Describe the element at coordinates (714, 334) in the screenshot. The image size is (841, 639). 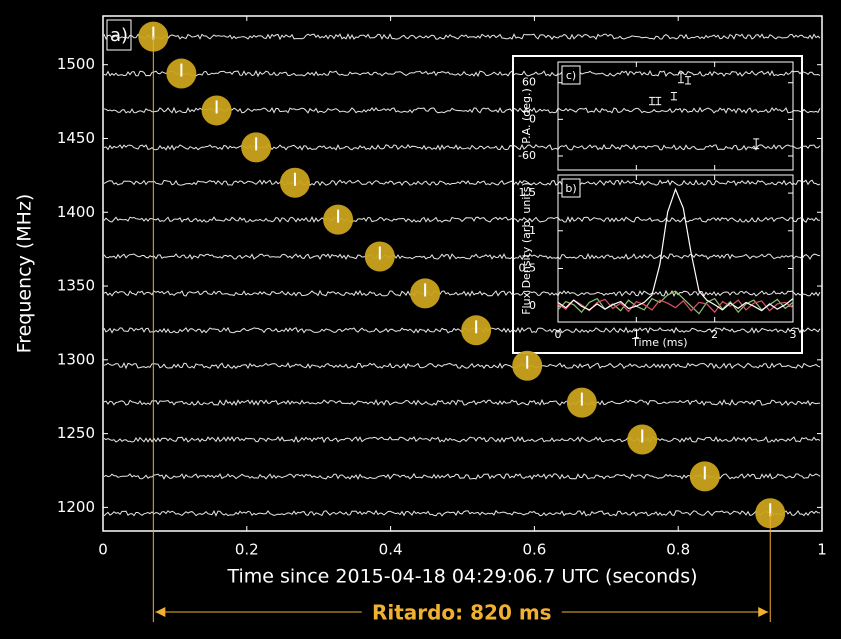
I see `x-tick-label: 2` at that location.